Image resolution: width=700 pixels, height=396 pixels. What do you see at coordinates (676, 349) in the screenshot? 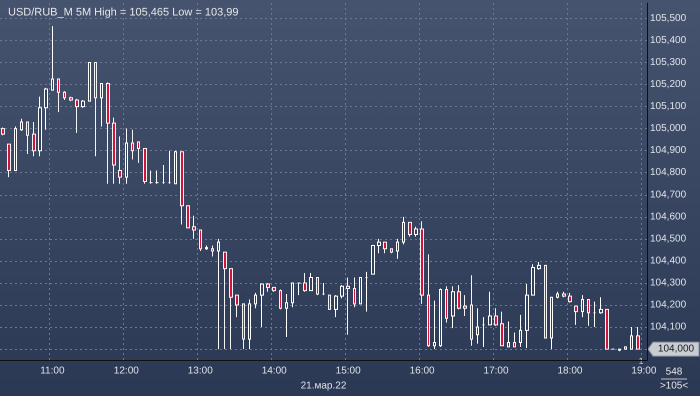
I see `text: 104,000` at bounding box center [676, 349].